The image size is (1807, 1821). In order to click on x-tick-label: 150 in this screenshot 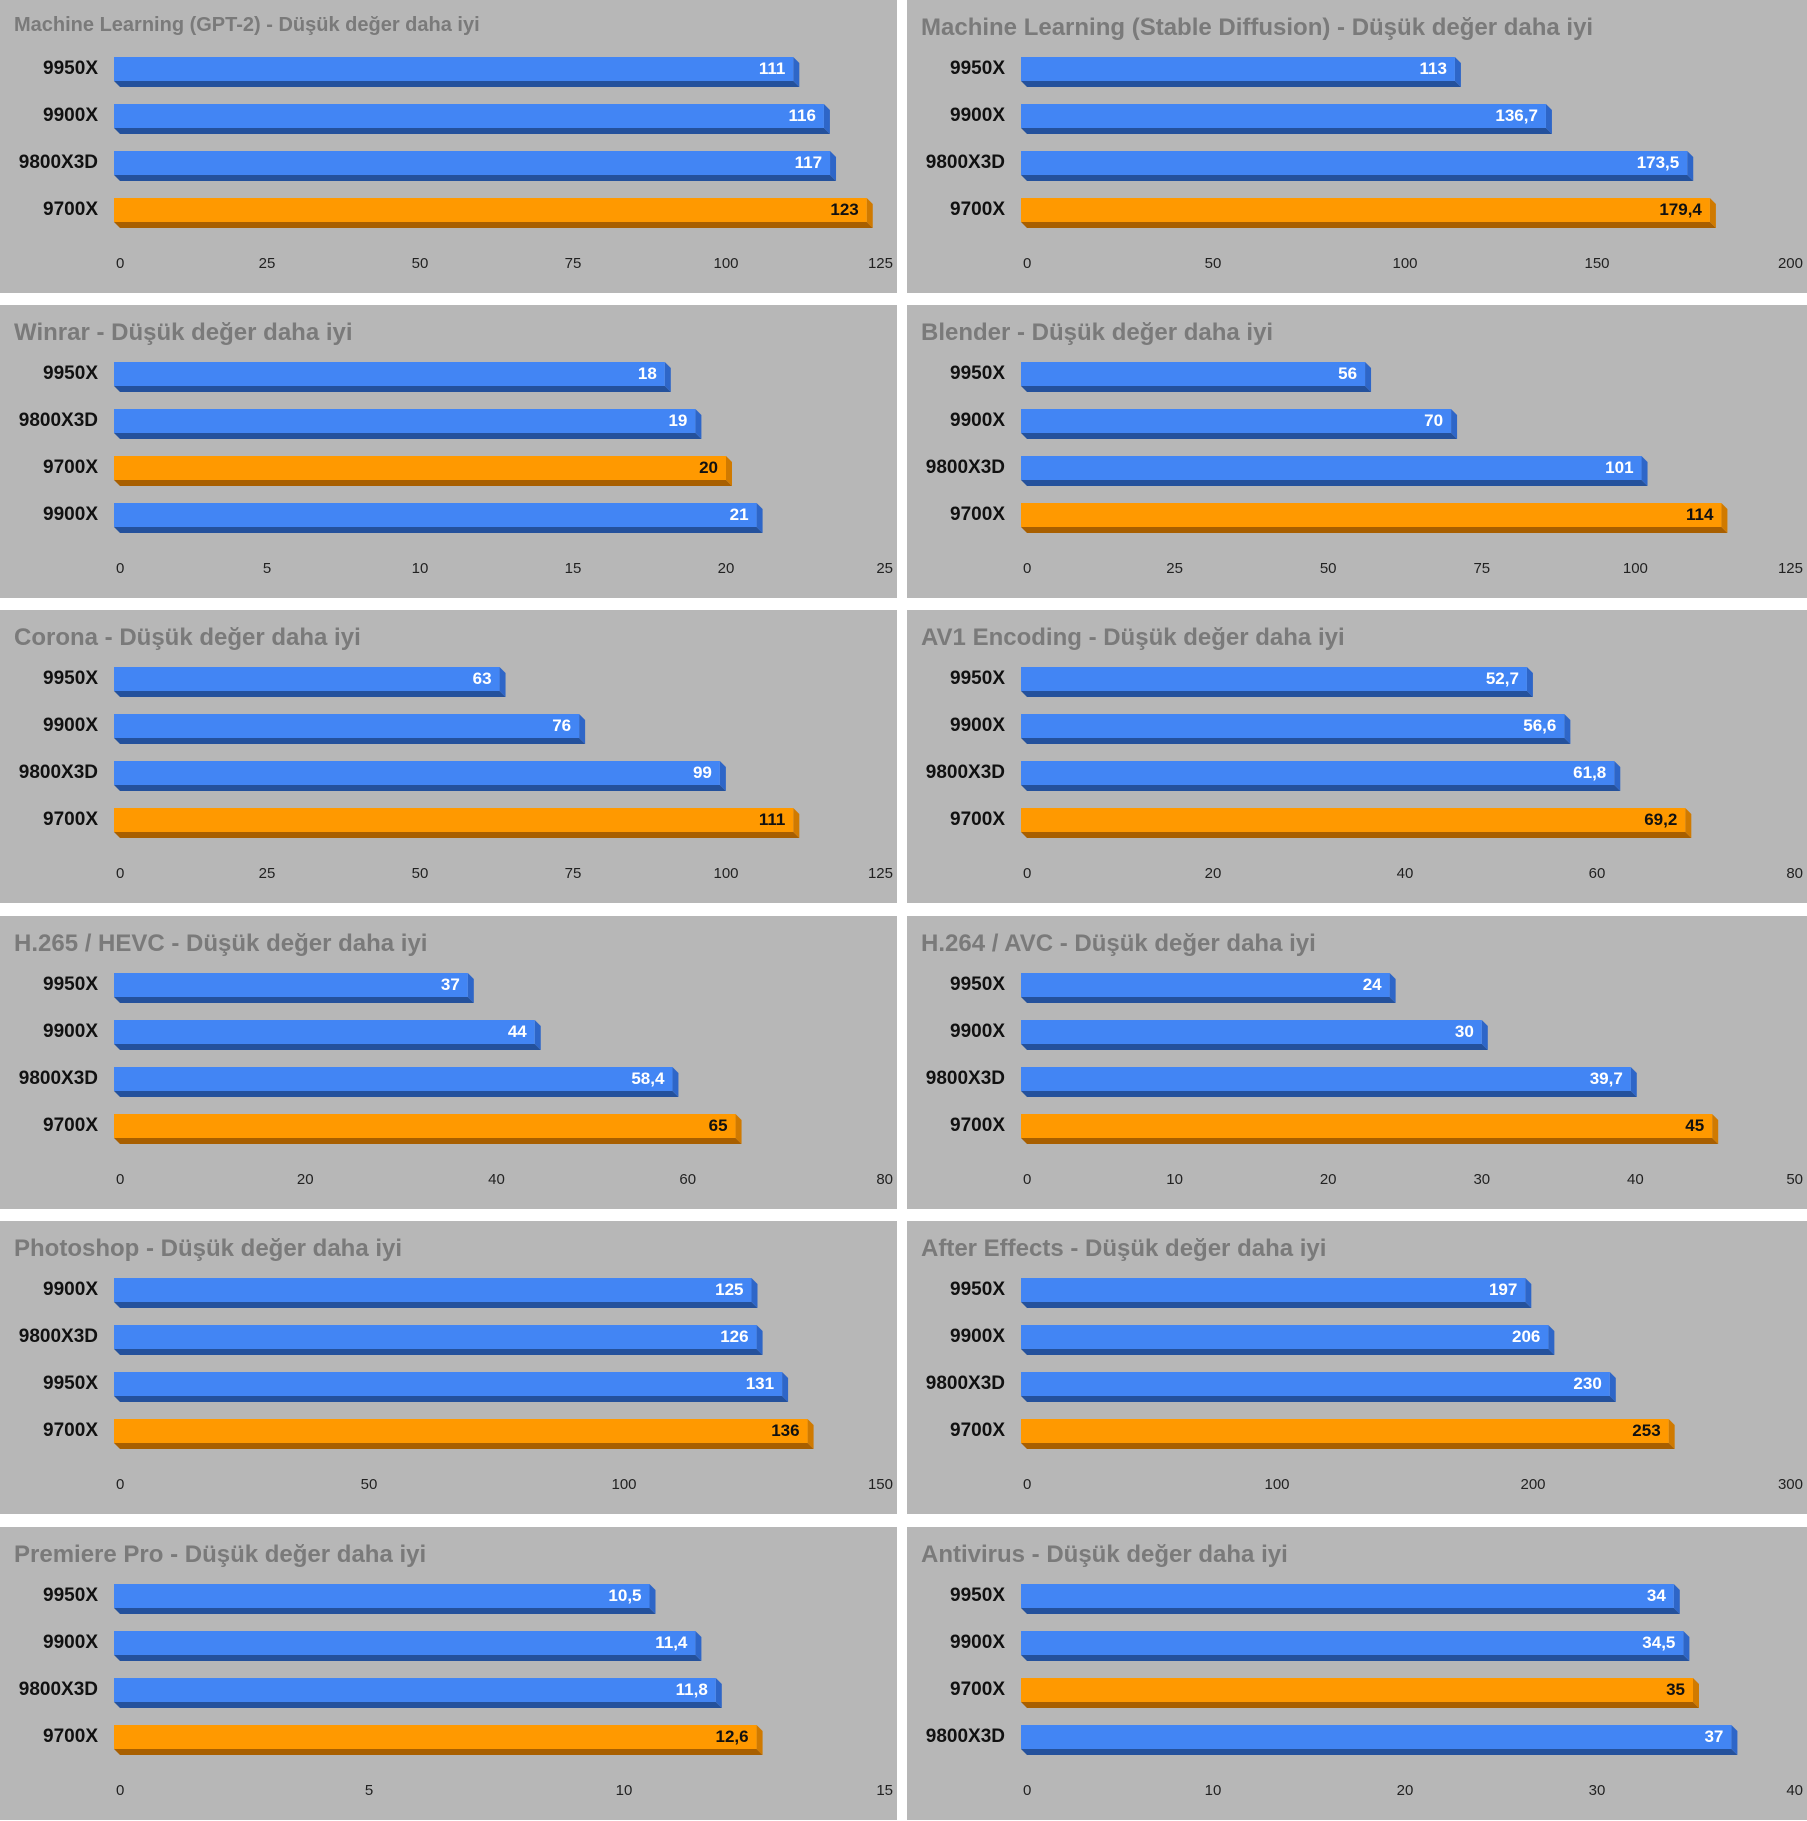, I will do `click(880, 1484)`.